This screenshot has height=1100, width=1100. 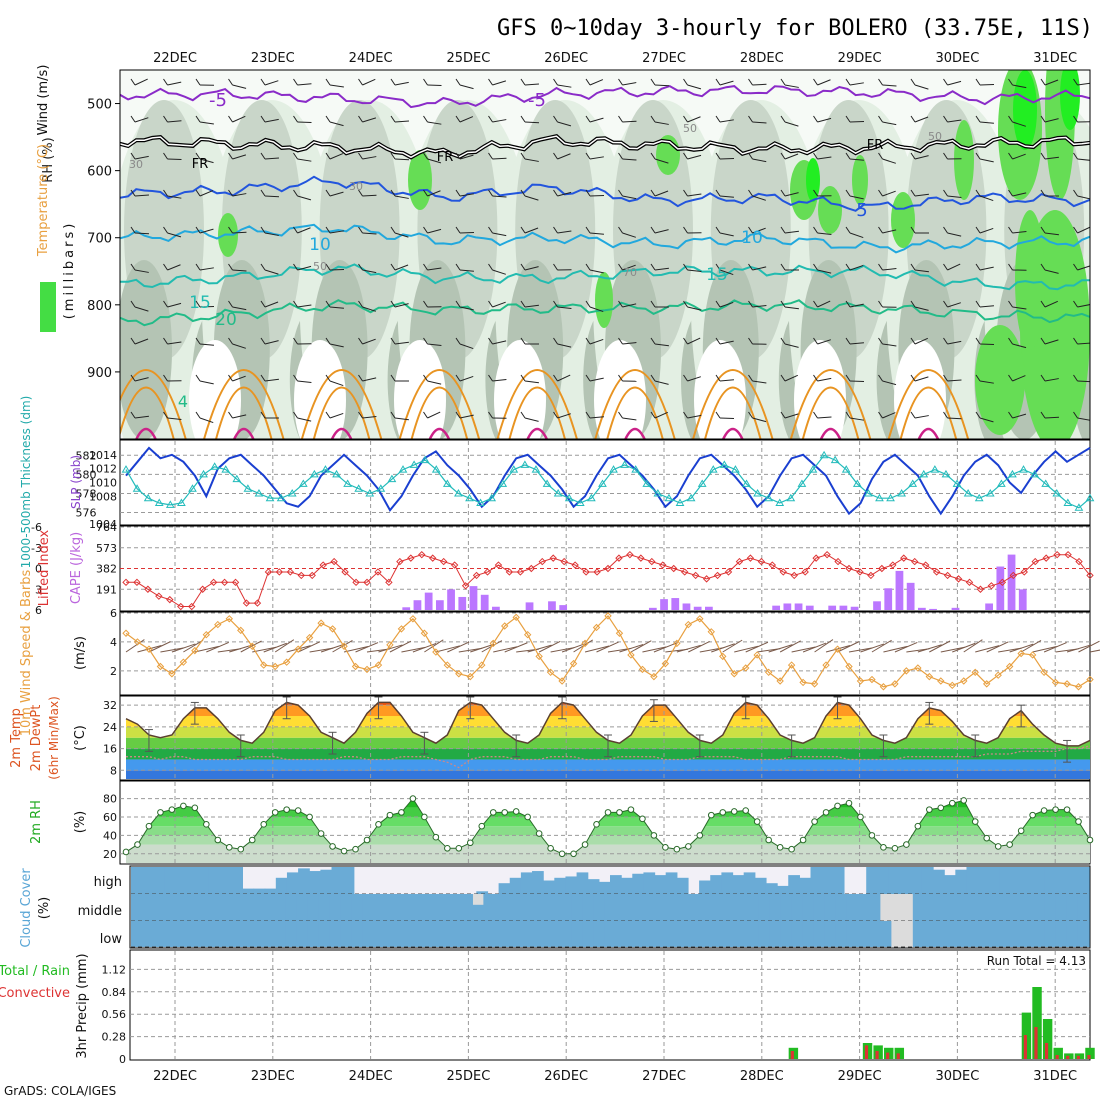 What do you see at coordinates (830, 412) in the screenshot?
I see `warm-contour-inner` at bounding box center [830, 412].